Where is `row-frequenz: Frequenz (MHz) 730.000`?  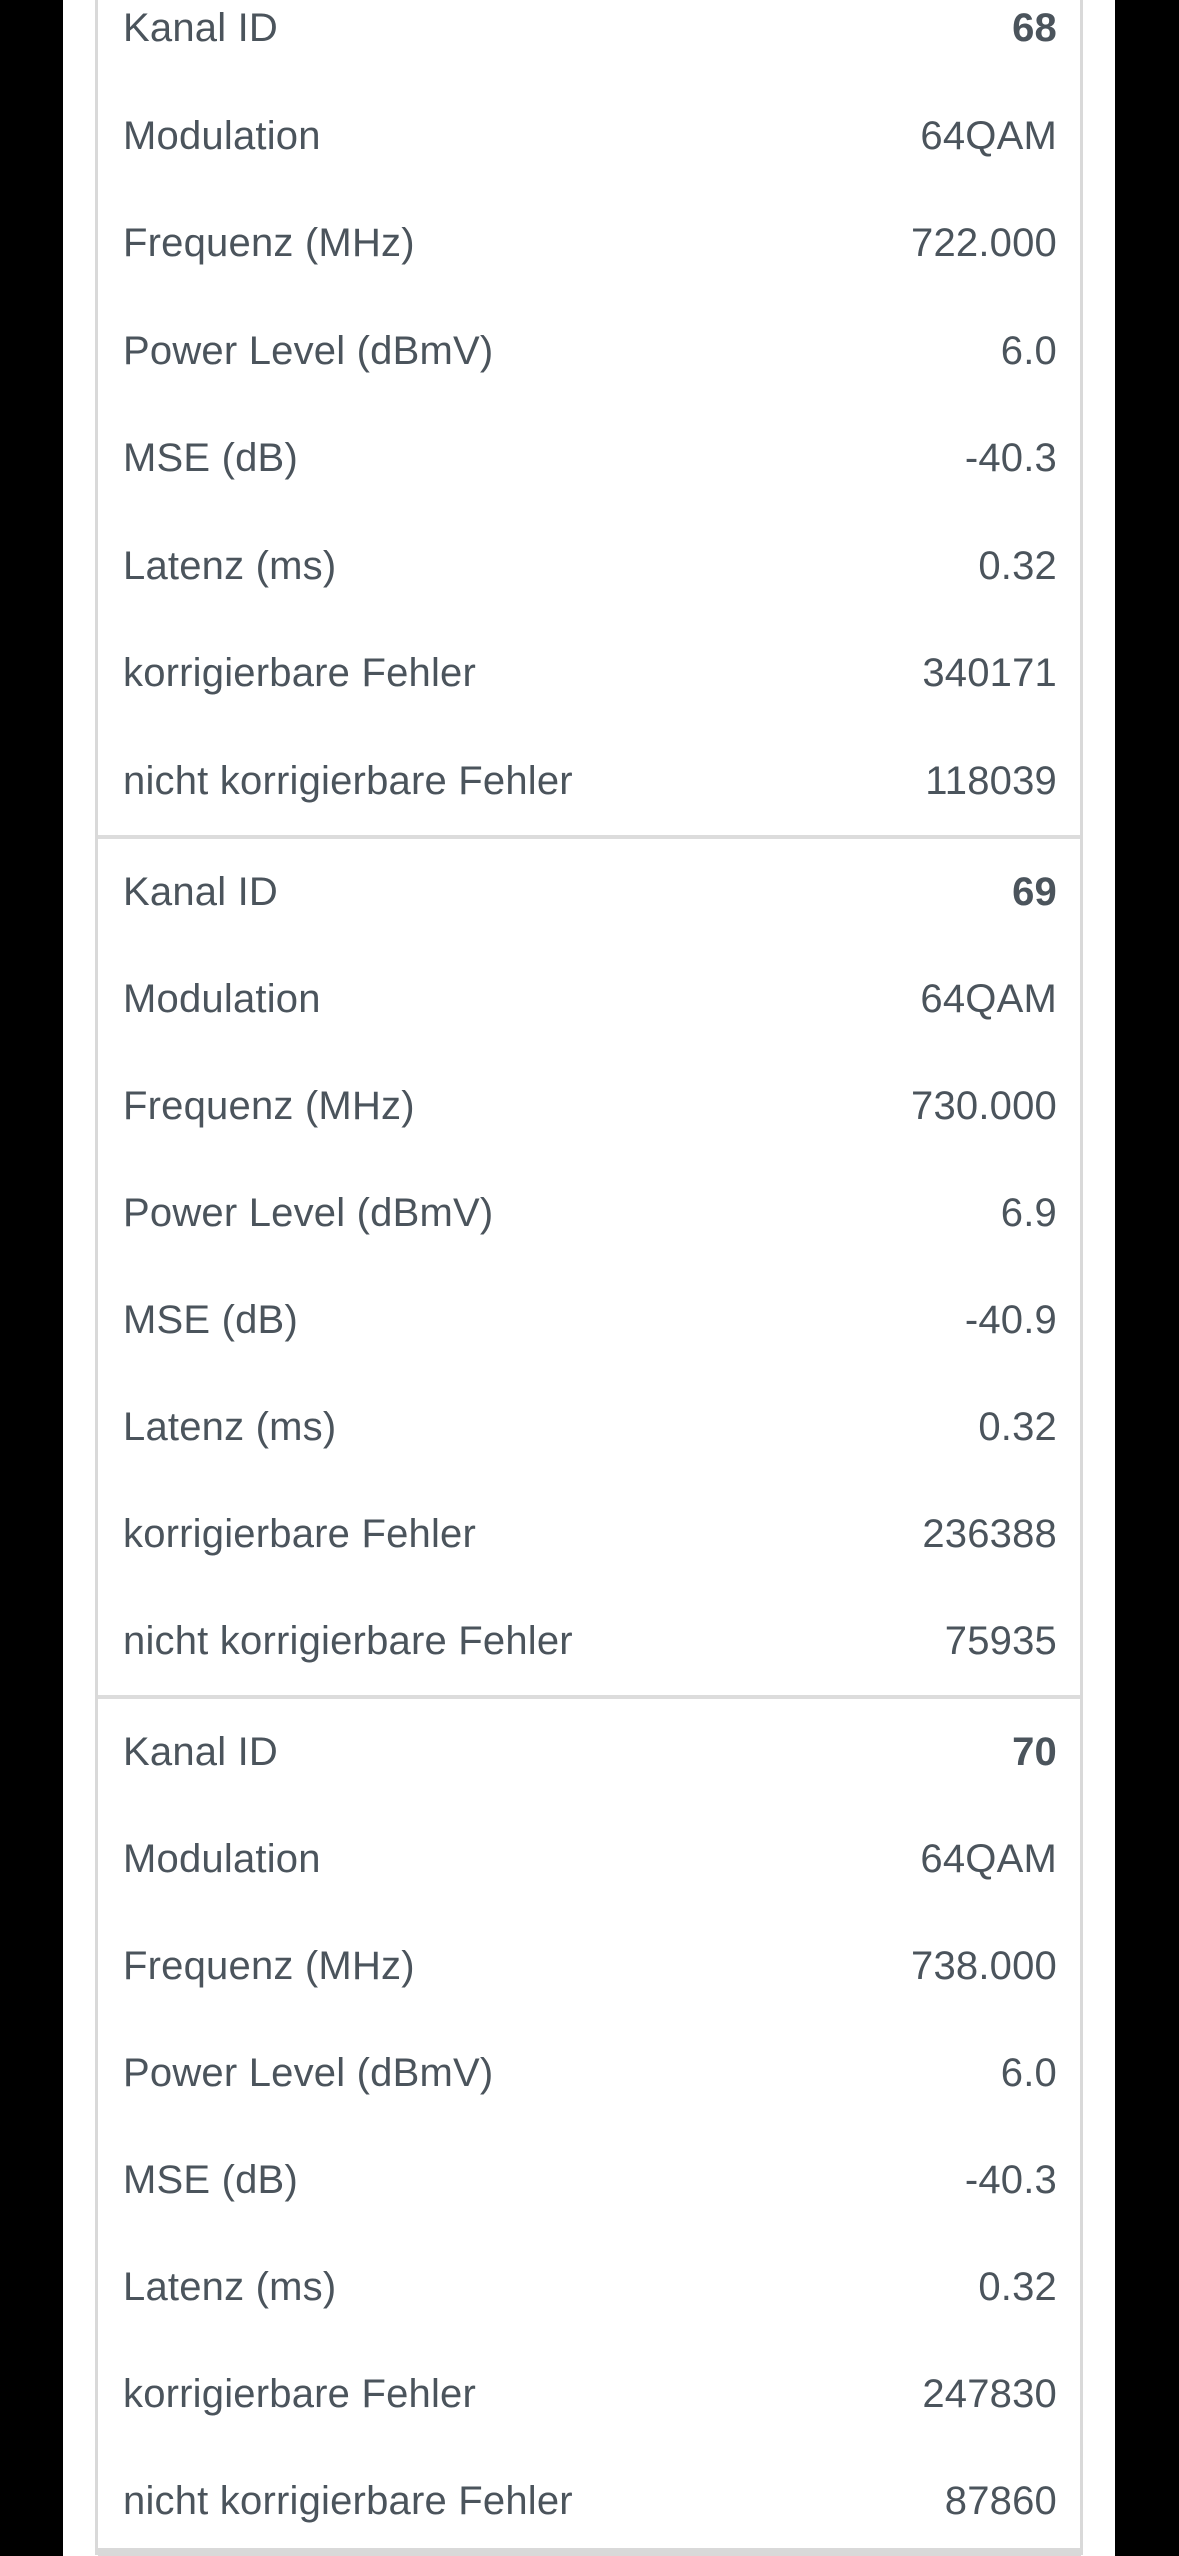 row-frequenz: Frequenz (MHz) 730.000 is located at coordinates (589, 1106).